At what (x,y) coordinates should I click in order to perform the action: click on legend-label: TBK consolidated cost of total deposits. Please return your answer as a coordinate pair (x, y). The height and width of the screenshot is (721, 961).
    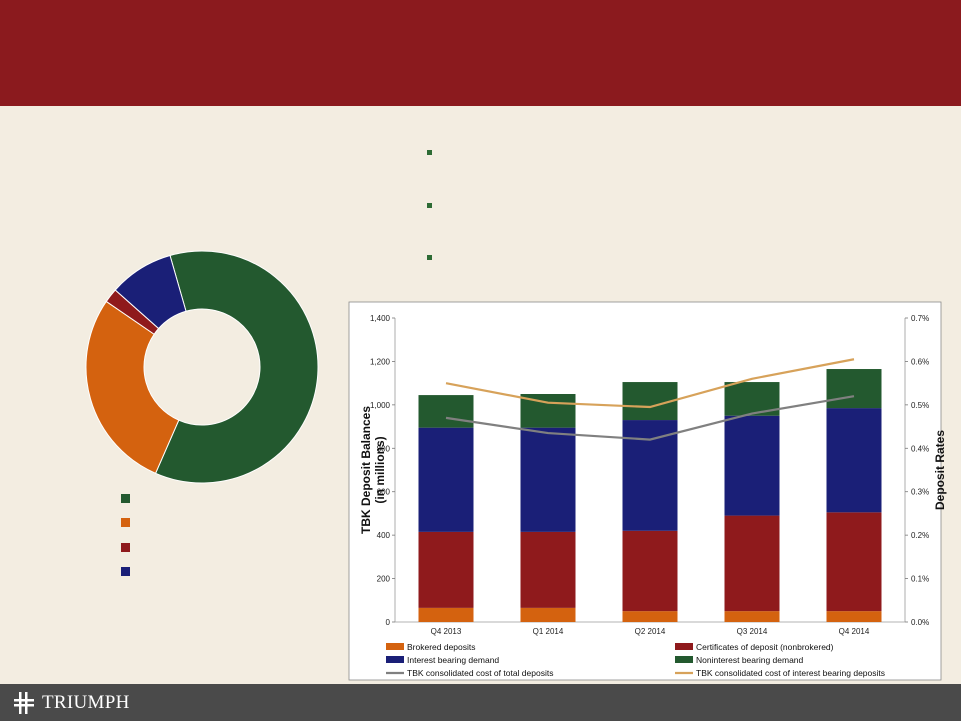
    Looking at the image, I should click on (480, 673).